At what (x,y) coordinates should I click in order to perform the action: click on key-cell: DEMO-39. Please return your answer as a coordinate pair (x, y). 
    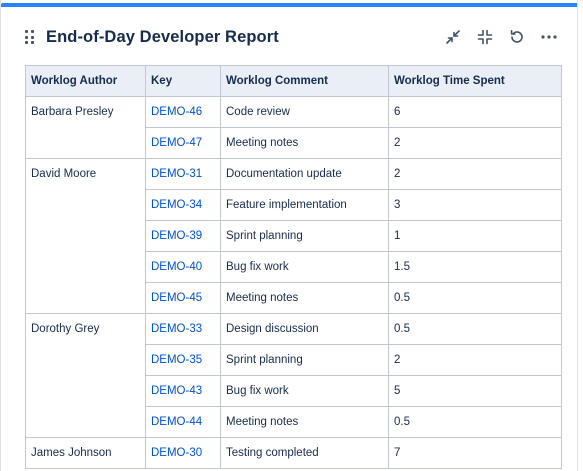
    Looking at the image, I should click on (183, 236).